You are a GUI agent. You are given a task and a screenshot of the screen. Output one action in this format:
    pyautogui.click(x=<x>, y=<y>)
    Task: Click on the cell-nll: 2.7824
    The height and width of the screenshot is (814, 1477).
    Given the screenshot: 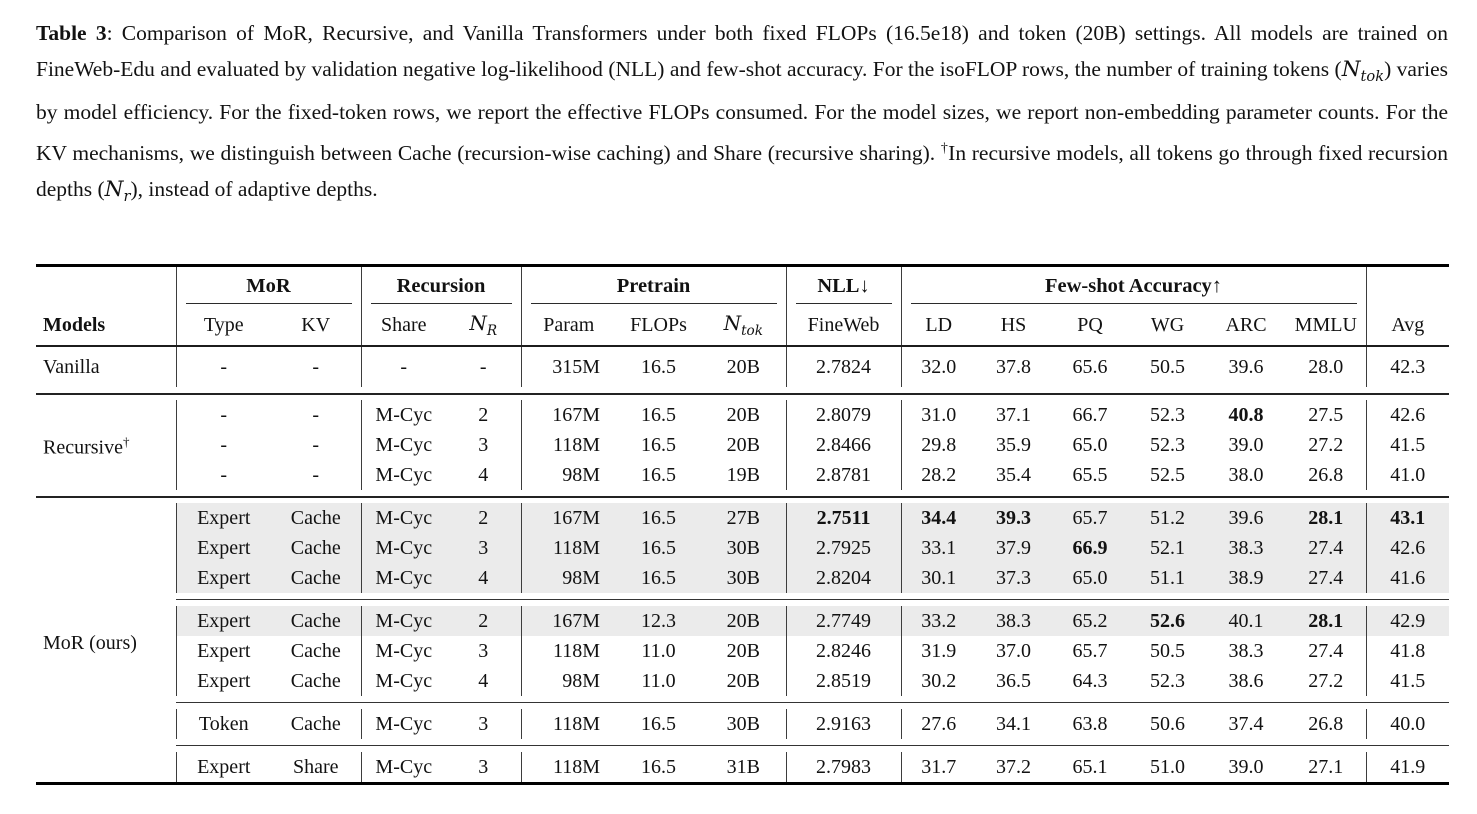 What is the action you would take?
    pyautogui.click(x=843, y=366)
    